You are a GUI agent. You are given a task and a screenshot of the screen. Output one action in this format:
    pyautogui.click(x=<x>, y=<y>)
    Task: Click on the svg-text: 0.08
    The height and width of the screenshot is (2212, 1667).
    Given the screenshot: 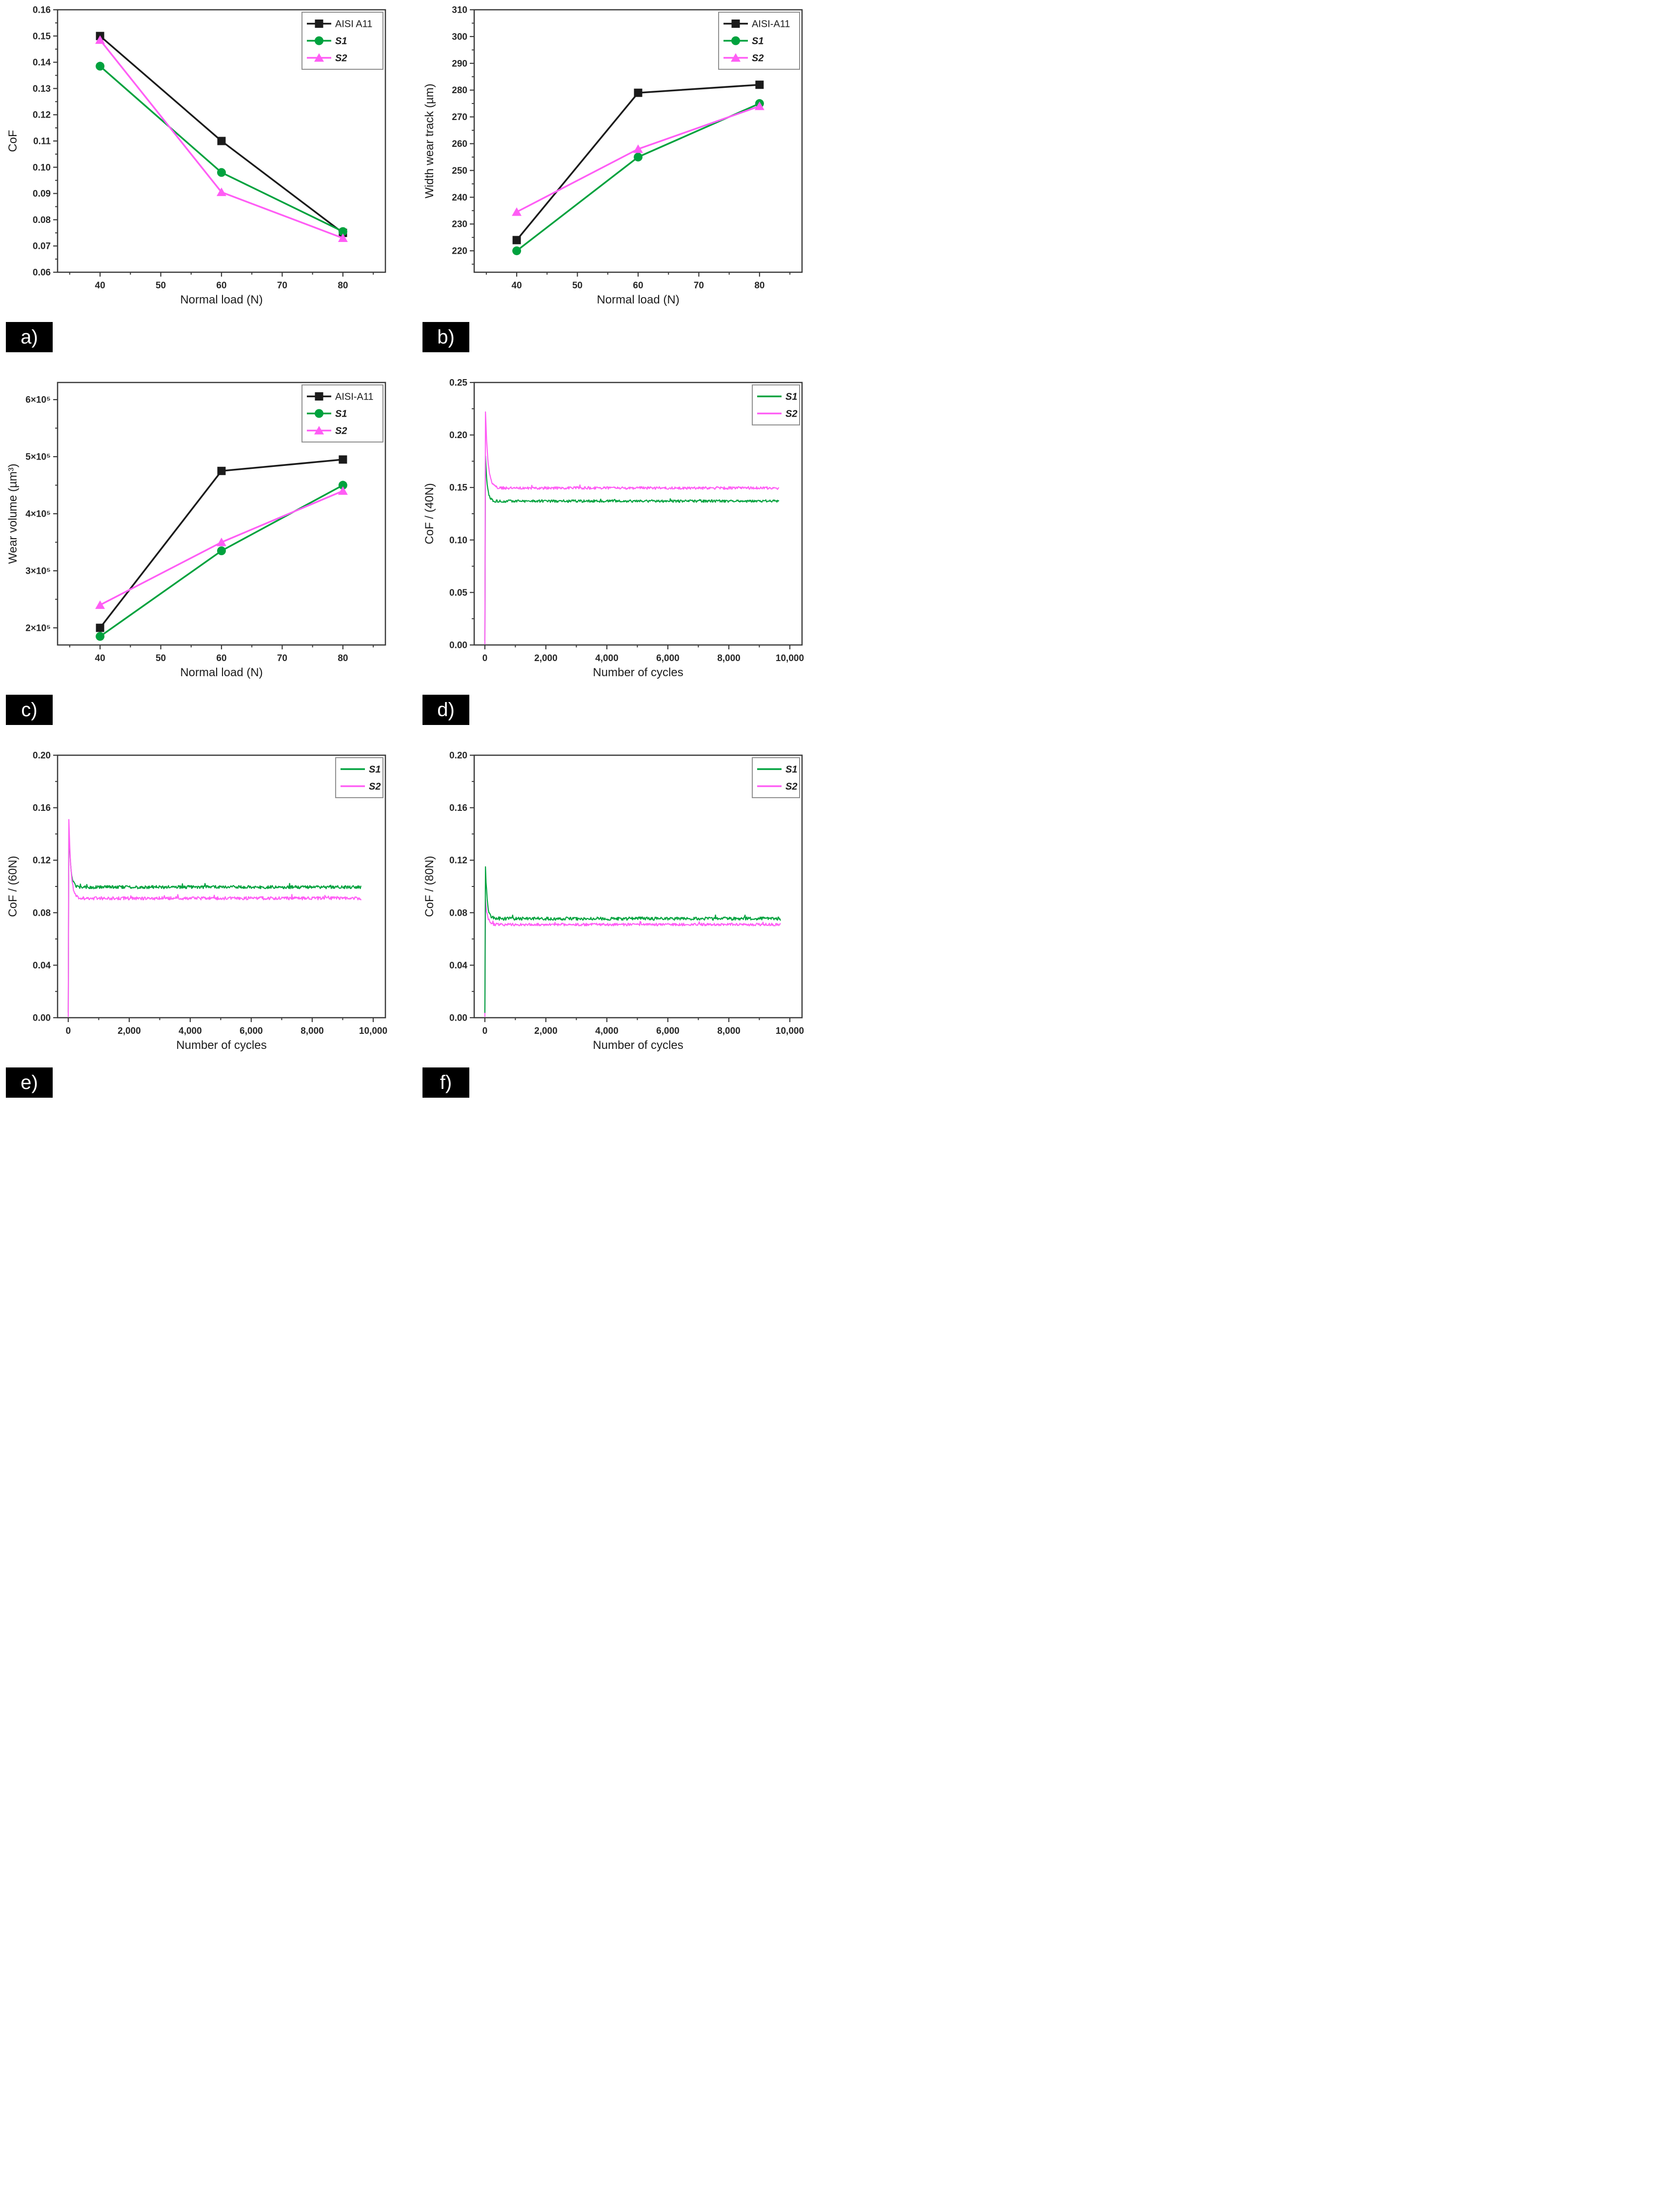 What is the action you would take?
    pyautogui.click(x=458, y=913)
    